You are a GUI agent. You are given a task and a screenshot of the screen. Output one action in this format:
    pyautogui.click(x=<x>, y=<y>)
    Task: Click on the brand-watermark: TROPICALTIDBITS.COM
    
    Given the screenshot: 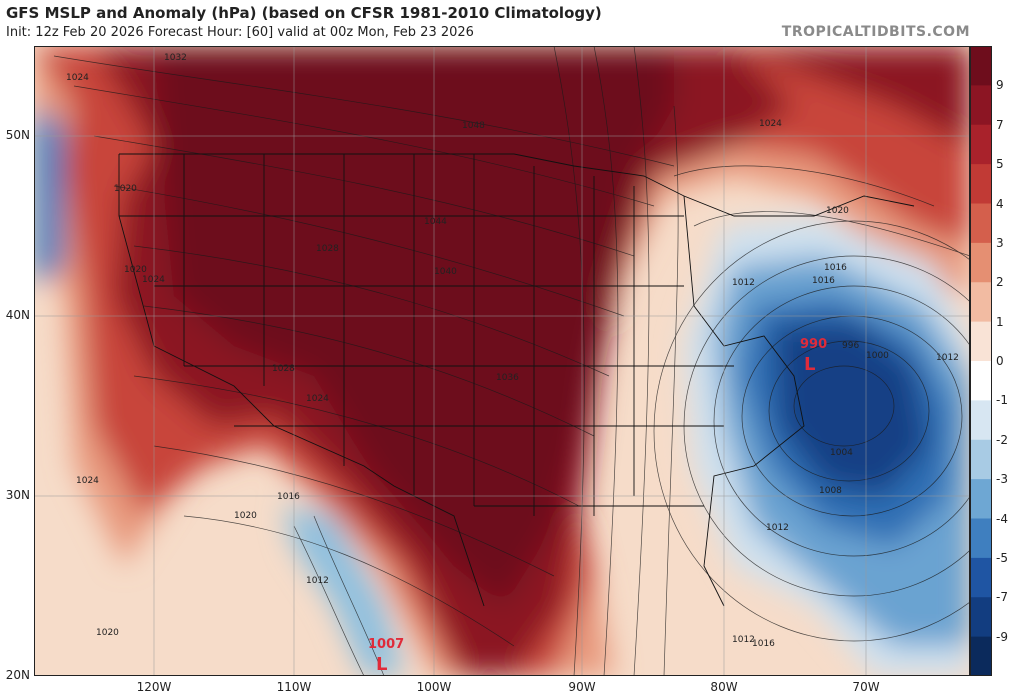 What is the action you would take?
    pyautogui.click(x=875, y=32)
    